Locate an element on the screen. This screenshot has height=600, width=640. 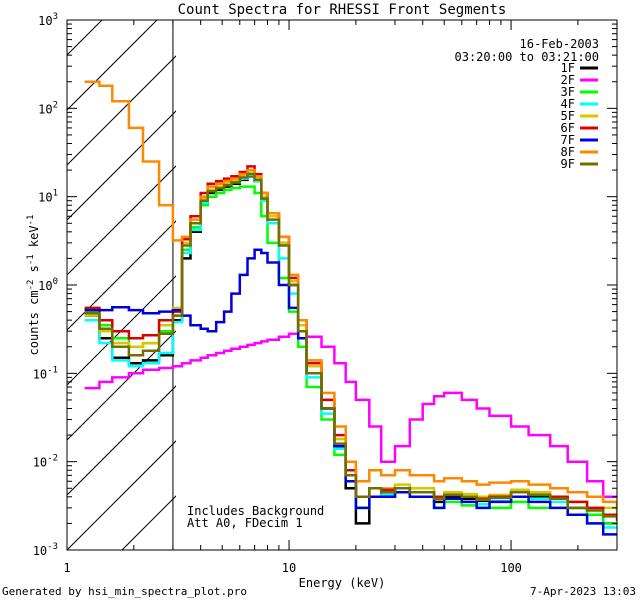
legend-label-2F: 2F is located at coordinates (568, 80).